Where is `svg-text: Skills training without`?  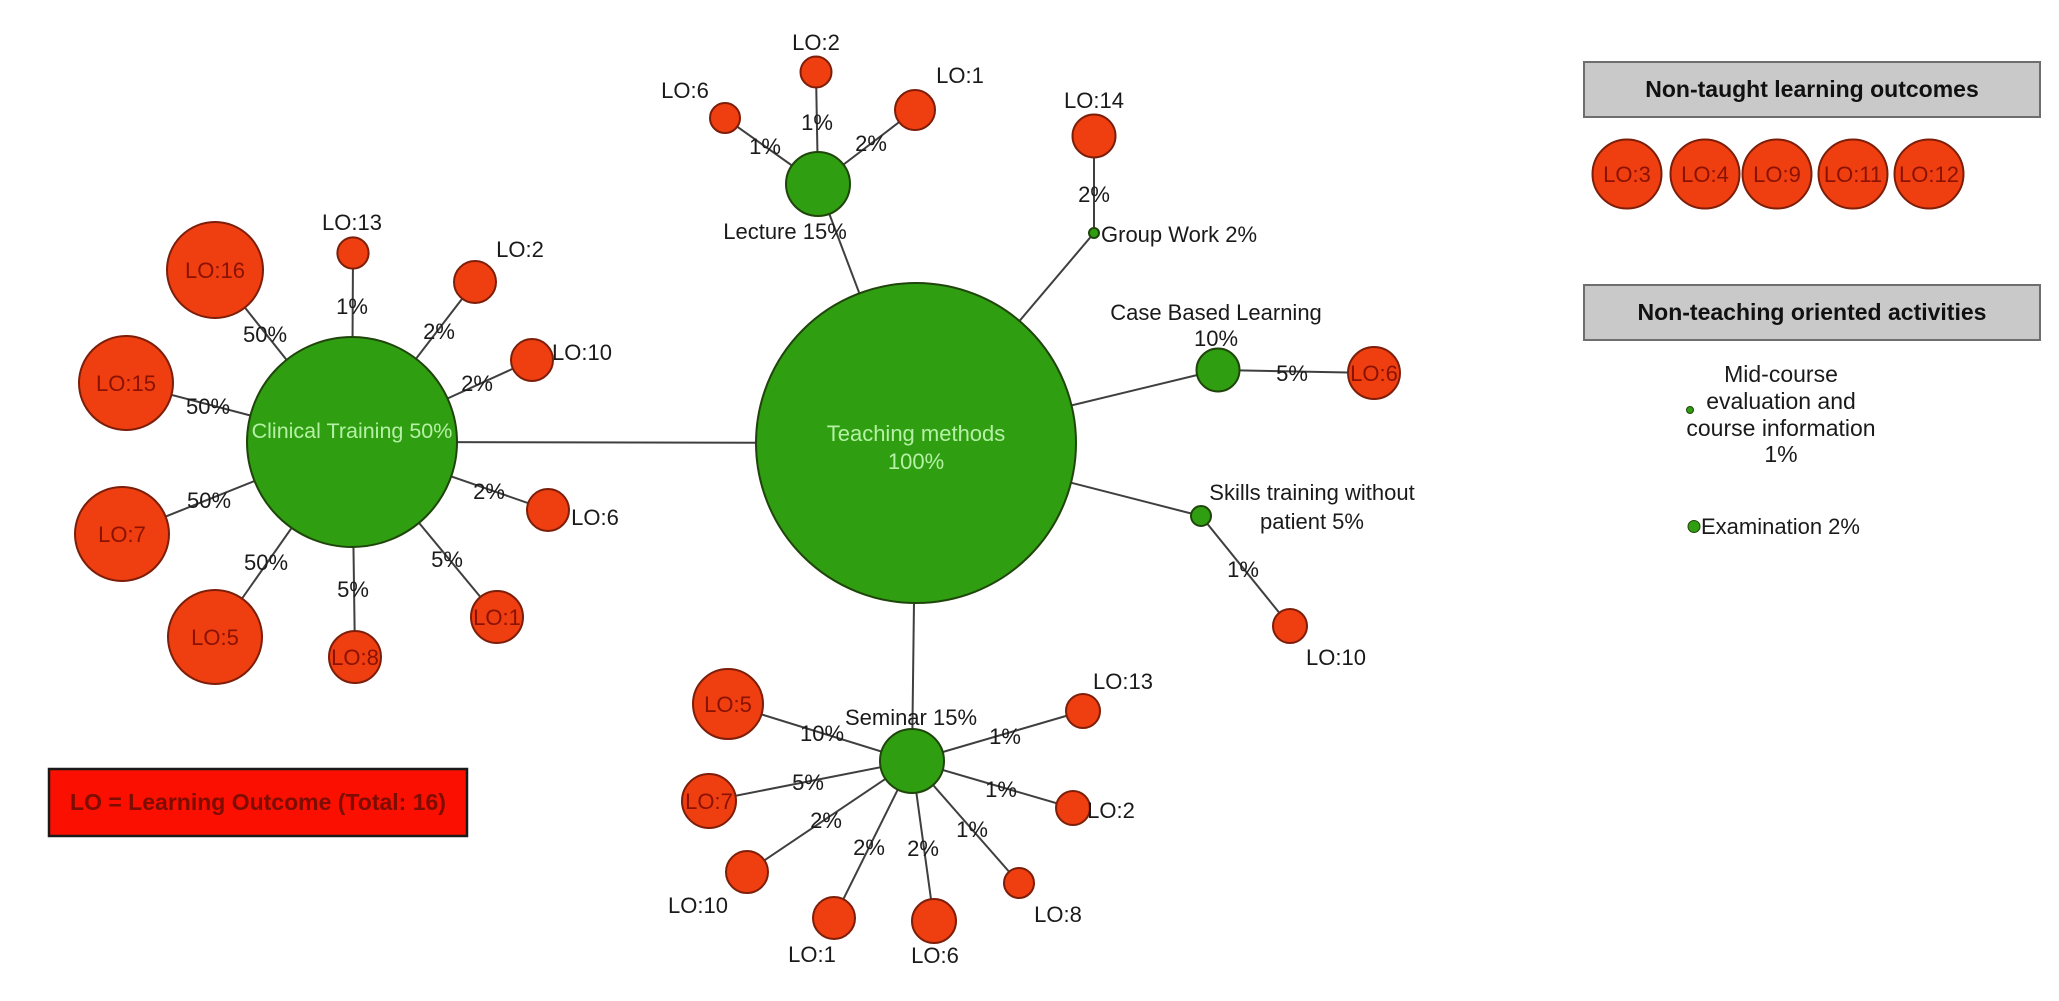
svg-text: Skills training without is located at coordinates (1311, 492).